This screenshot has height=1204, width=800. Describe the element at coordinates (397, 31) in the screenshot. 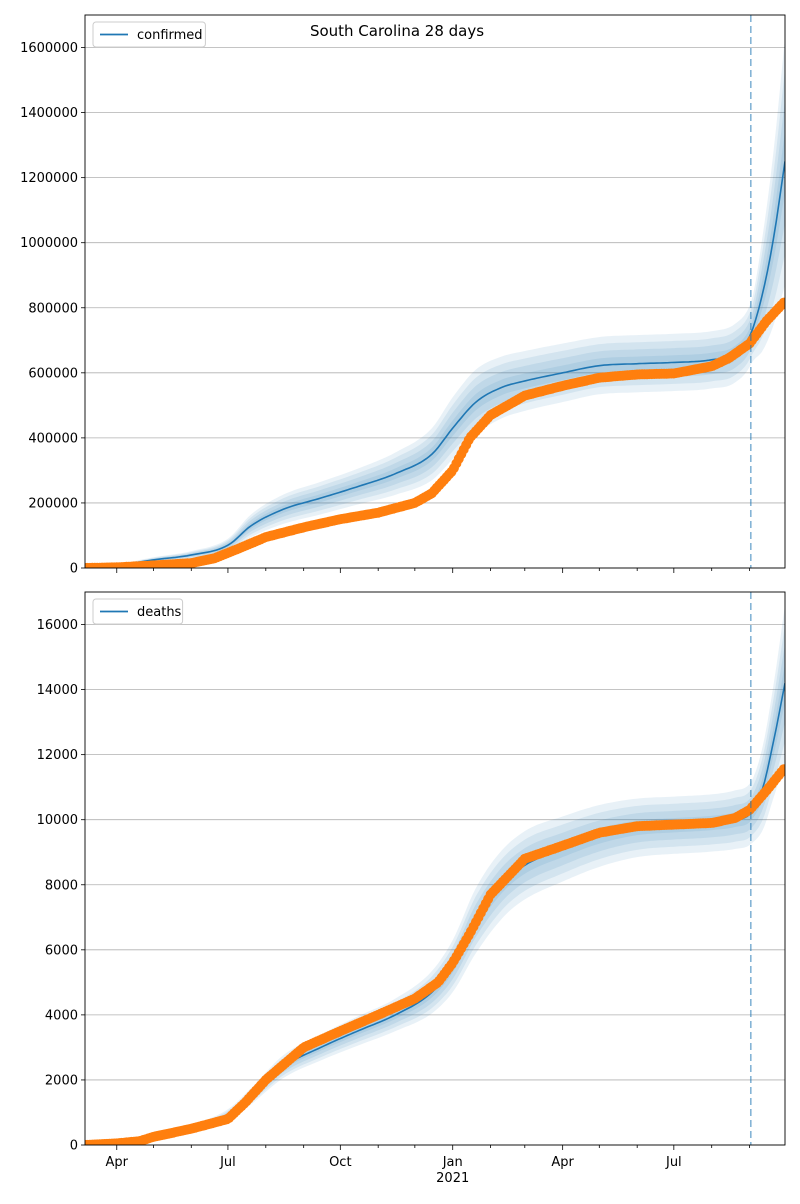

I see `figure-title: South Carolina 28 days` at that location.